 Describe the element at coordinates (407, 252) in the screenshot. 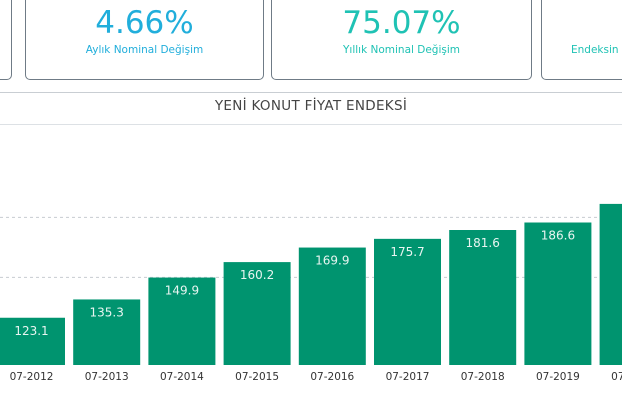

I see `bar-value-label: 175.7` at that location.